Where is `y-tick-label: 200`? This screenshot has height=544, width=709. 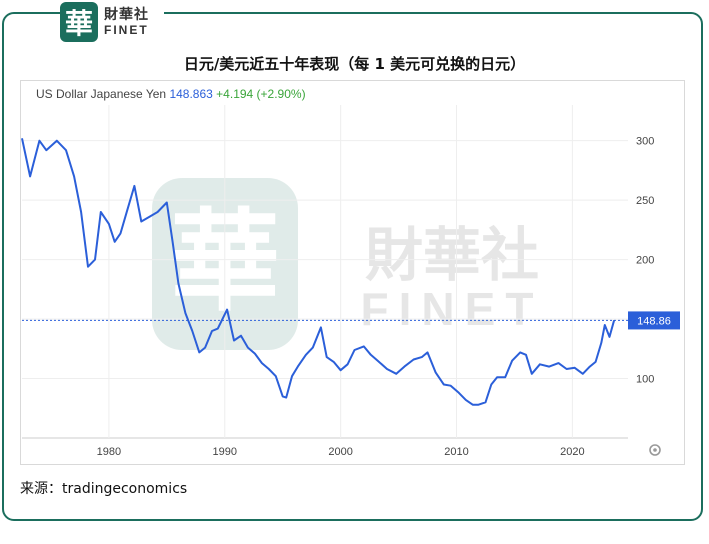
y-tick-label: 200 is located at coordinates (645, 261).